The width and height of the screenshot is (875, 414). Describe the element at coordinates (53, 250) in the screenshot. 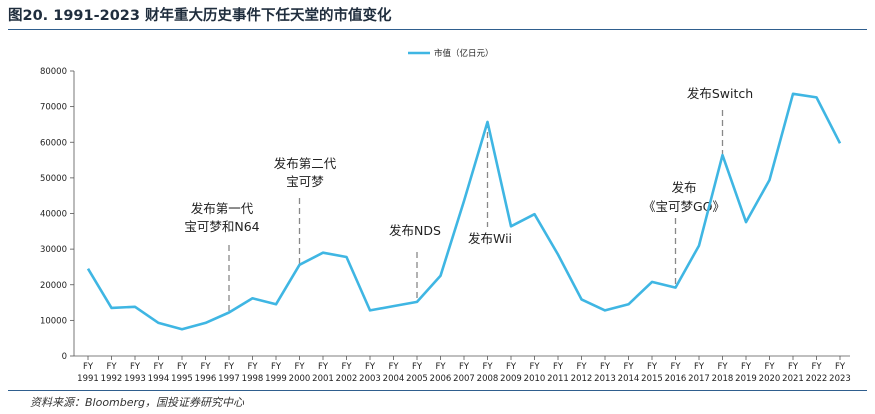

I see `y-tick-label: 30000` at that location.